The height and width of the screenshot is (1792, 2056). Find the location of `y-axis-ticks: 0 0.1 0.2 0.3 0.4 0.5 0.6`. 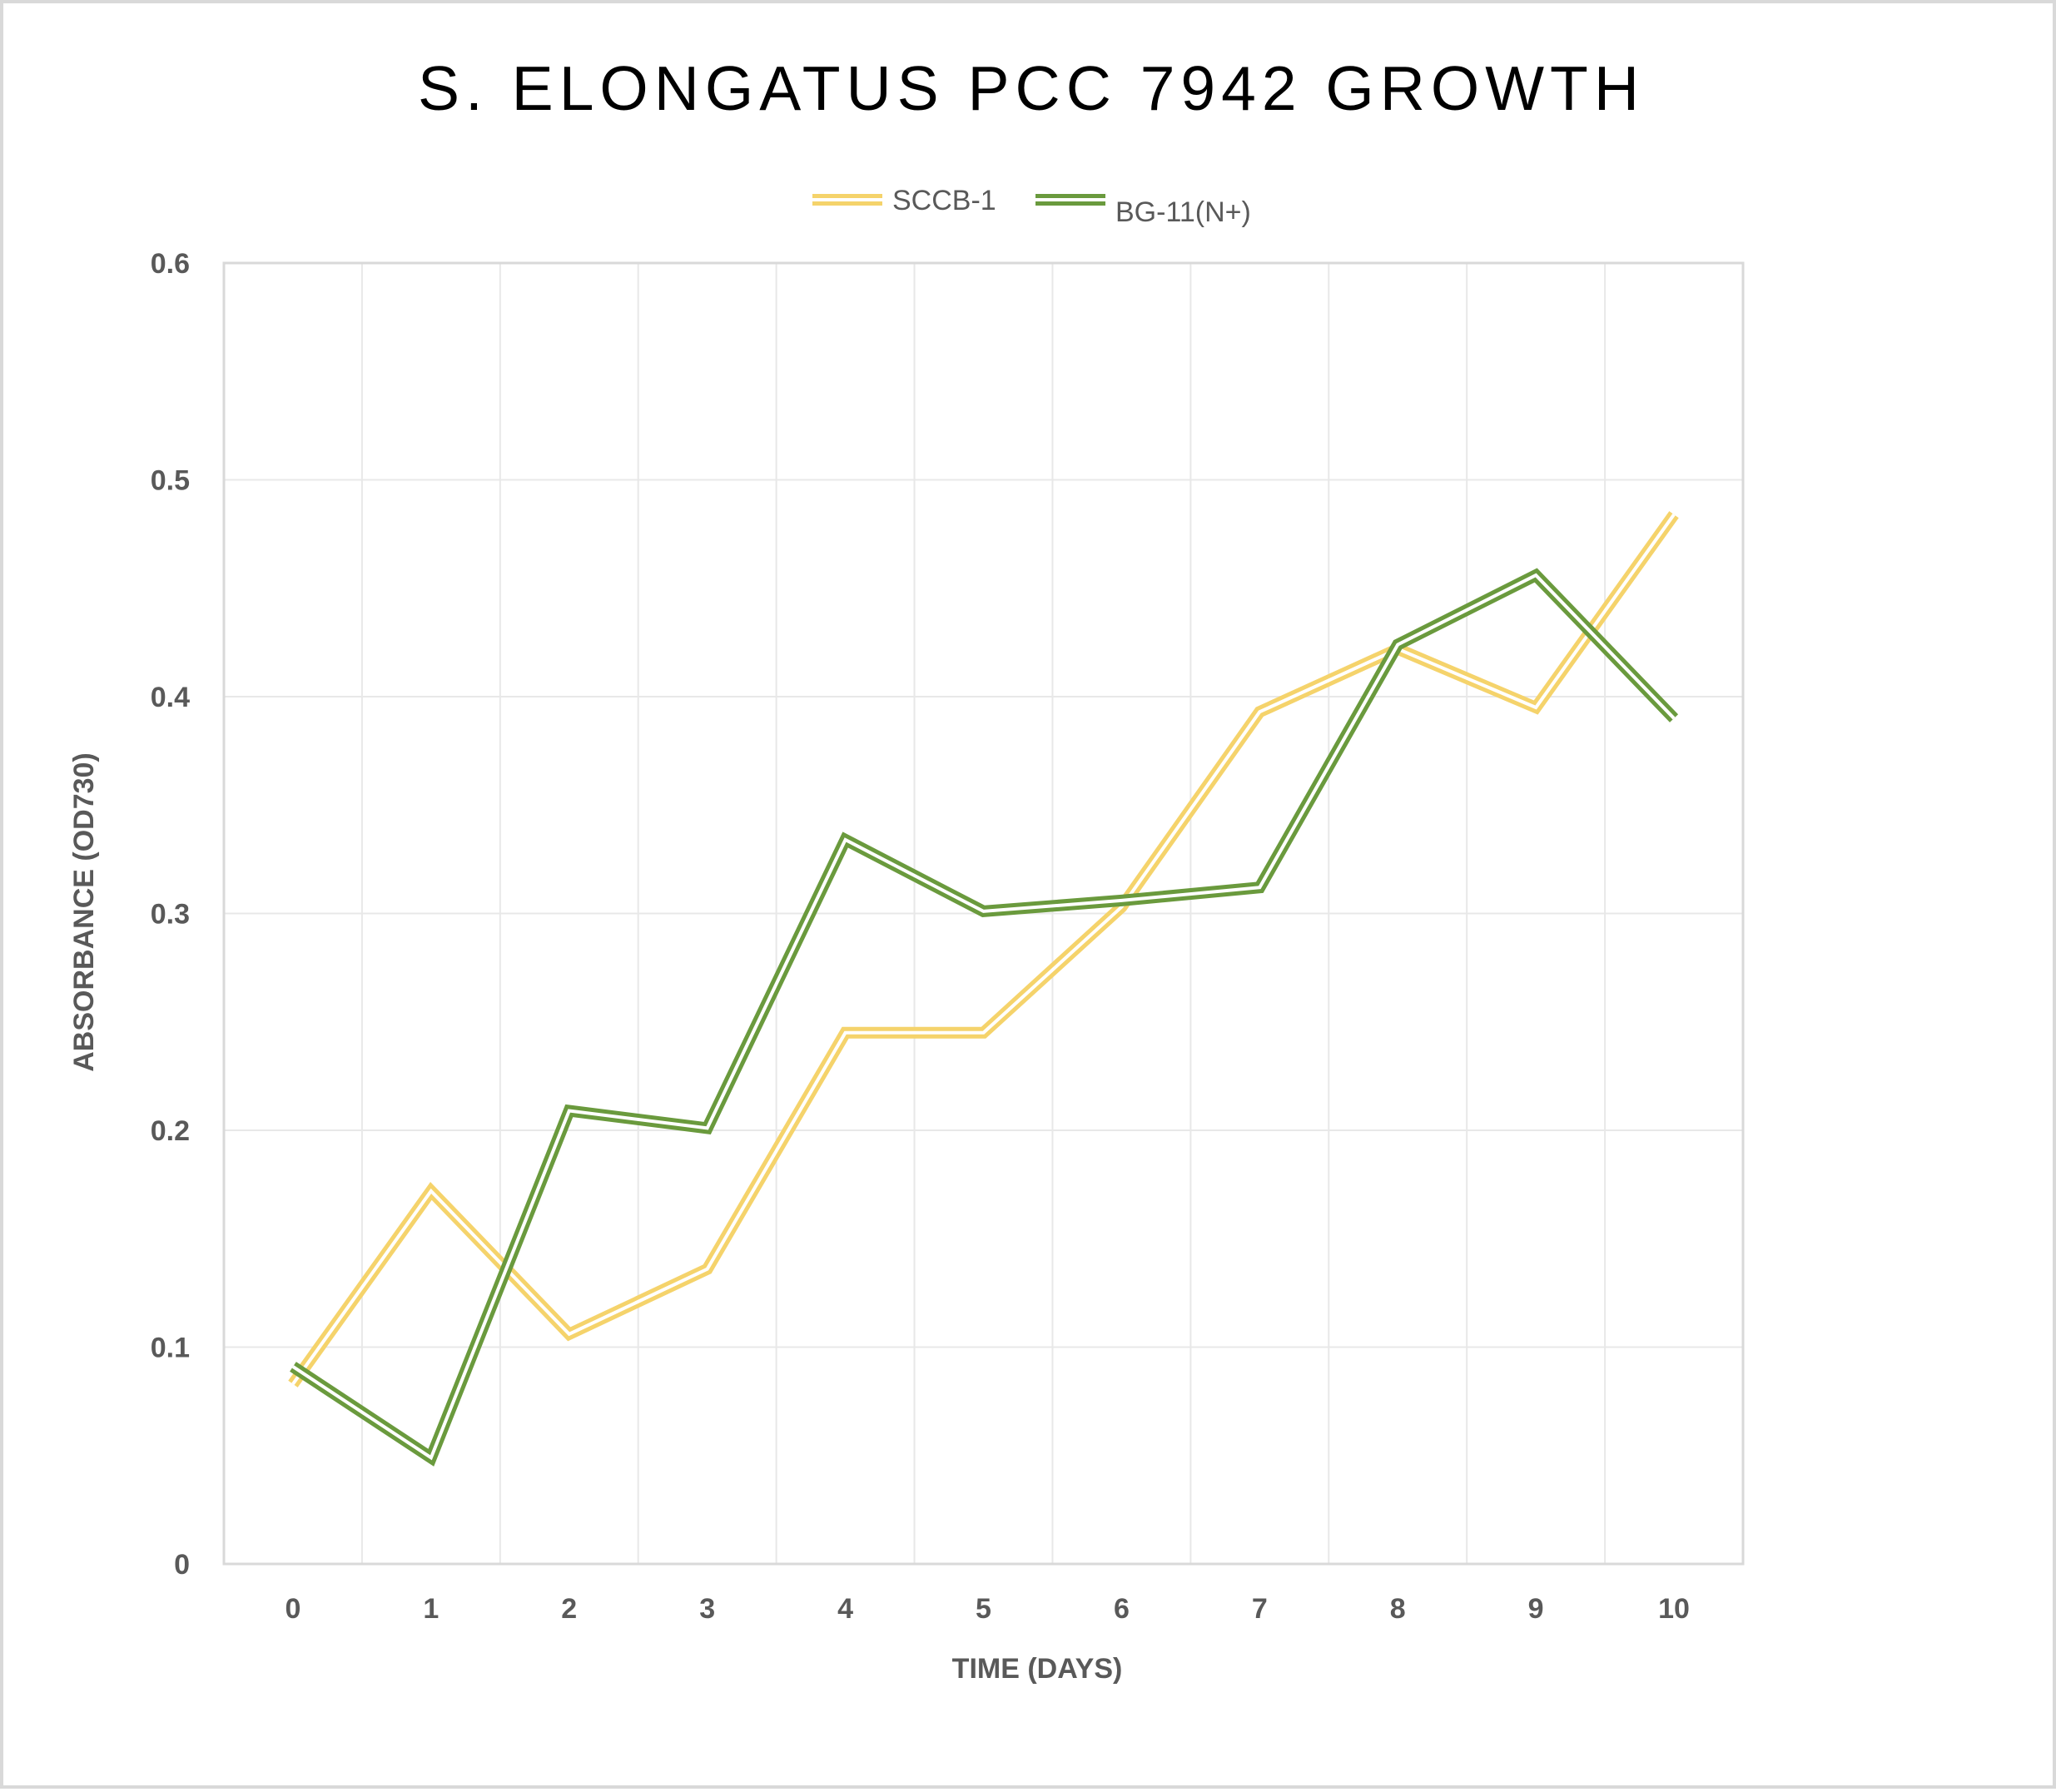

y-axis-ticks: 0 0.1 0.2 0.3 0.4 0.5 0.6 is located at coordinates (170, 914).